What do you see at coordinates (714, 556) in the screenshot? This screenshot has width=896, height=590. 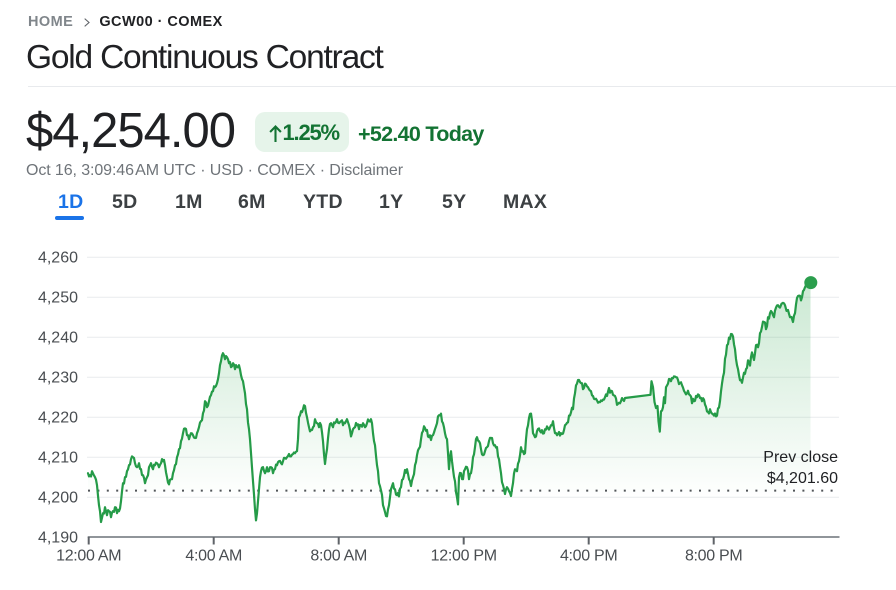 I see `svg-text: 8:00 PM` at bounding box center [714, 556].